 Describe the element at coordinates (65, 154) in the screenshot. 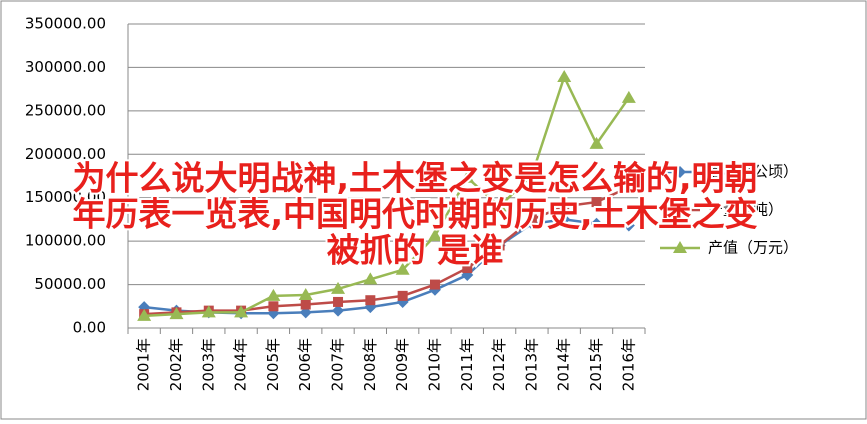

I see `y-tick-label: 200000.00` at that location.